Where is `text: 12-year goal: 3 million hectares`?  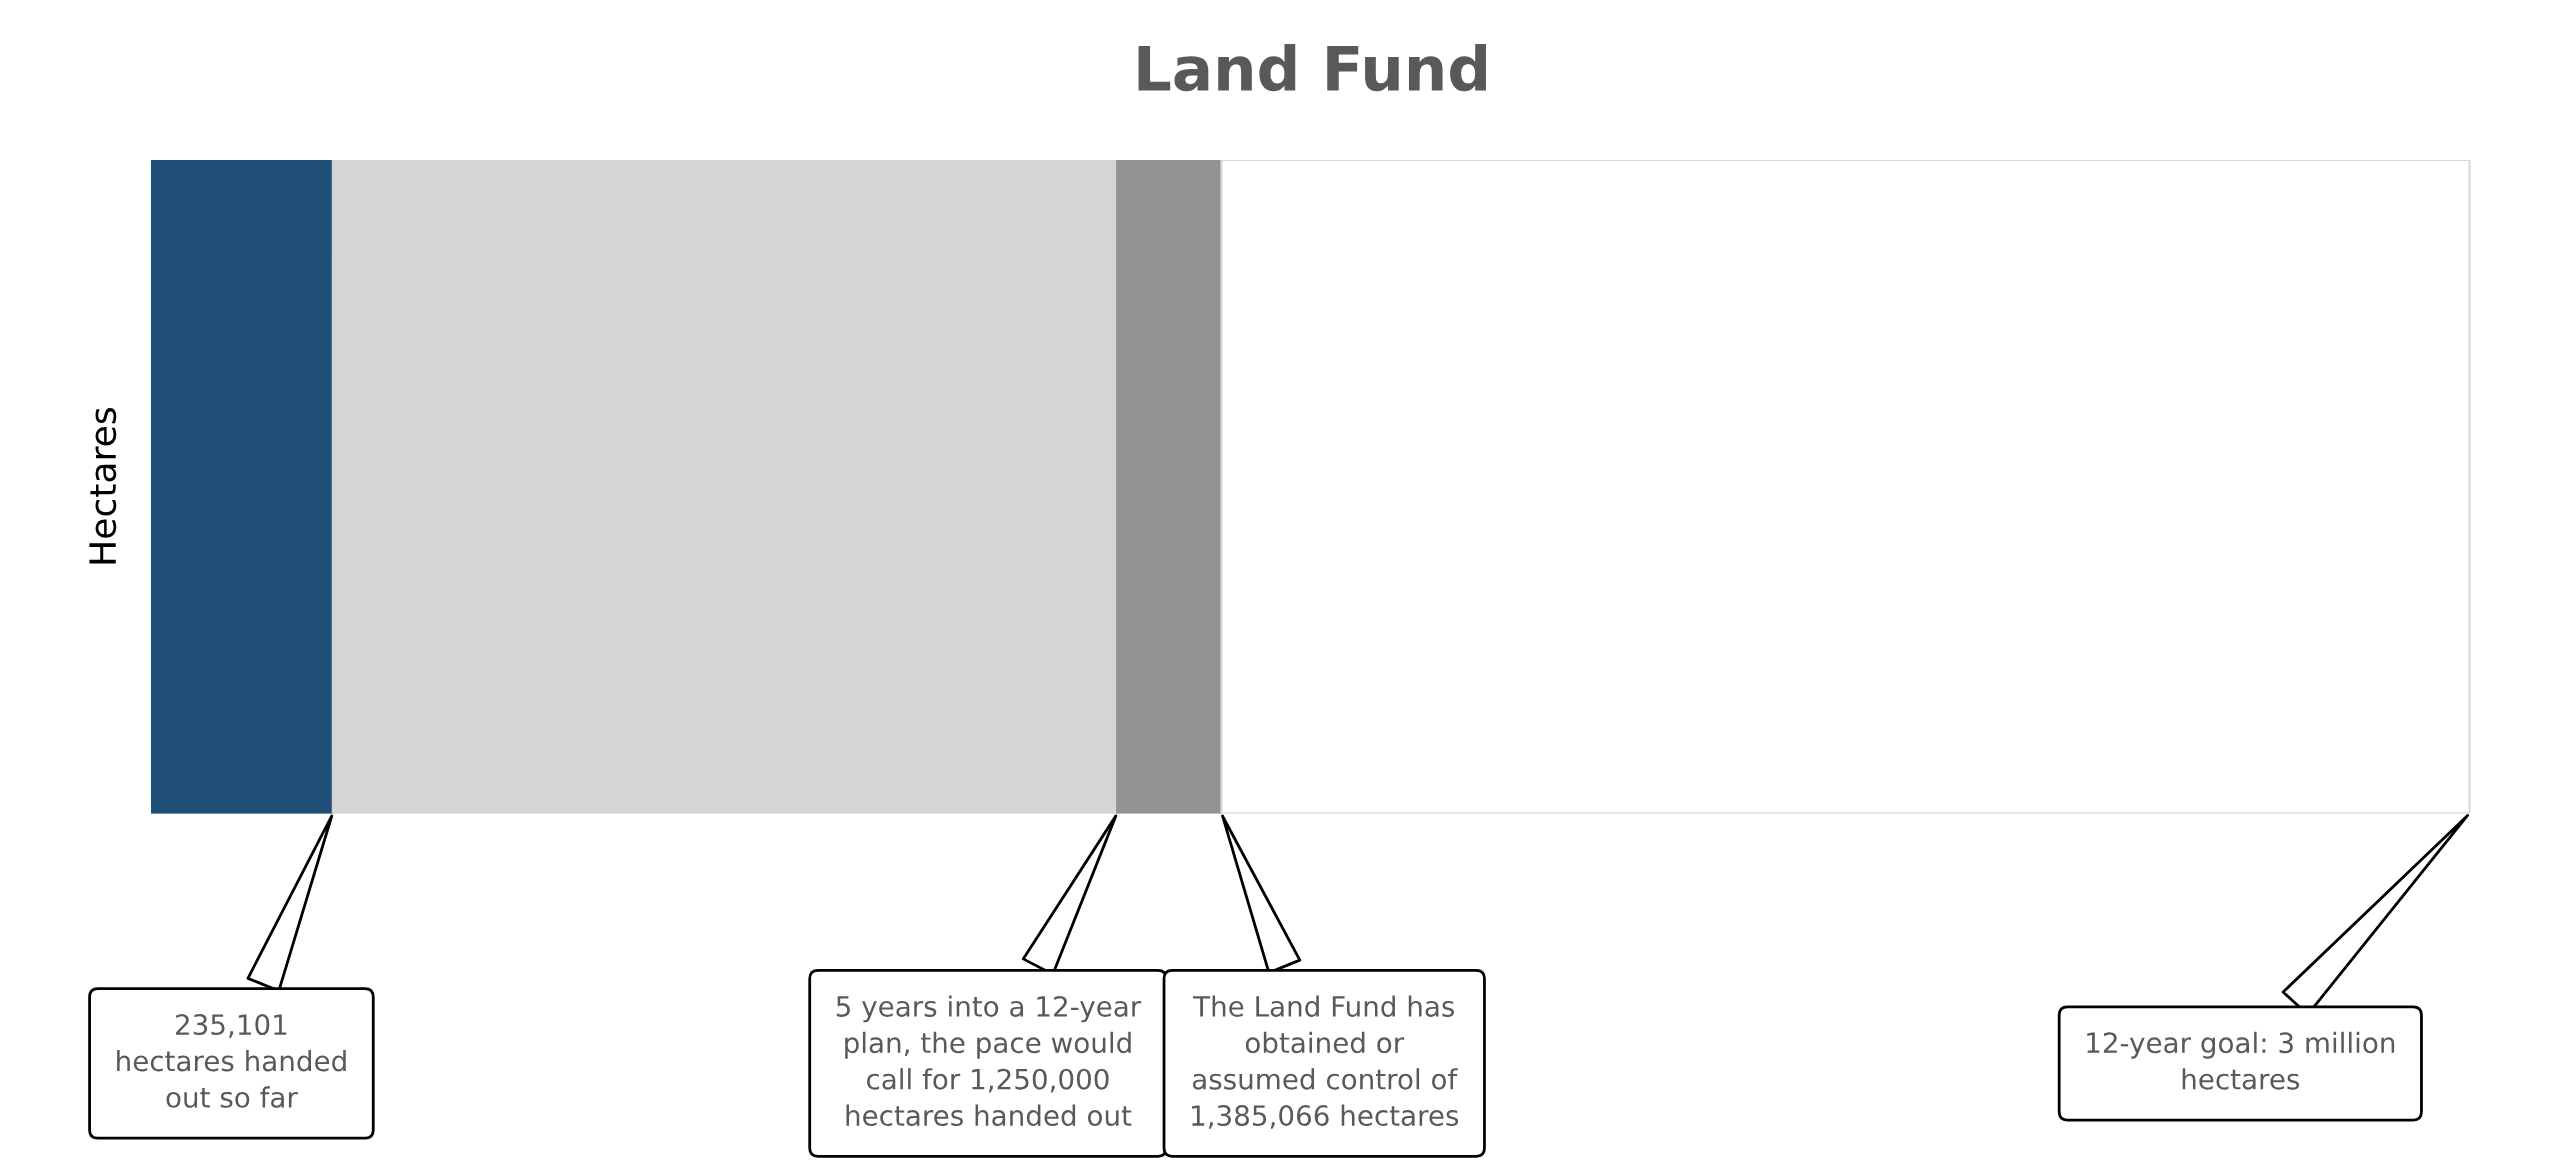
text: 12-year goal: 3 million hectares is located at coordinates (2241, 1060).